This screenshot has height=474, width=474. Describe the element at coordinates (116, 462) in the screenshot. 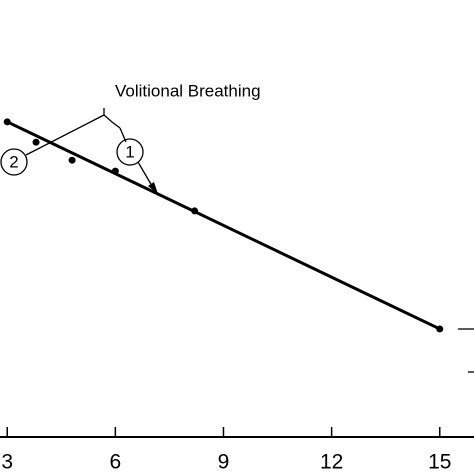

I see `x-tick-label: 6` at that location.